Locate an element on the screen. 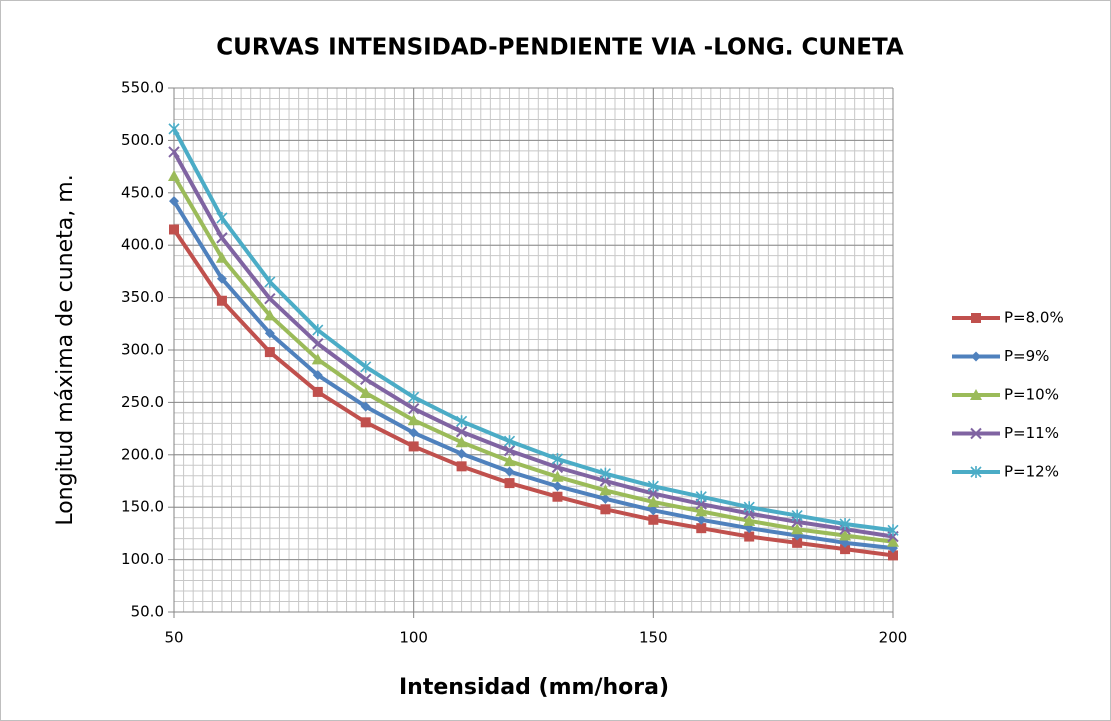 The image size is (1111, 721). legend-label: P=11% is located at coordinates (1031, 433).